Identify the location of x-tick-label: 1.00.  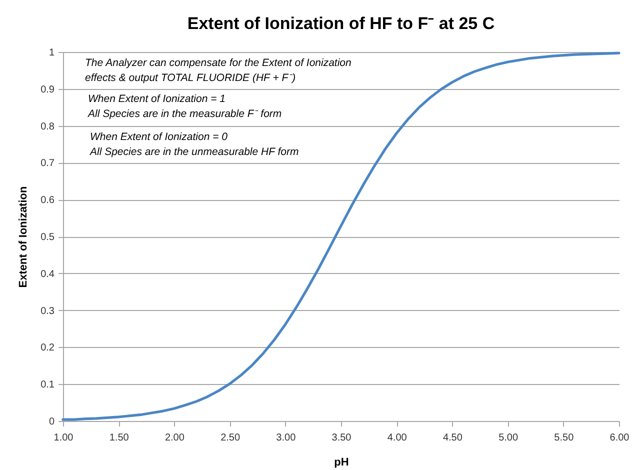
(64, 438).